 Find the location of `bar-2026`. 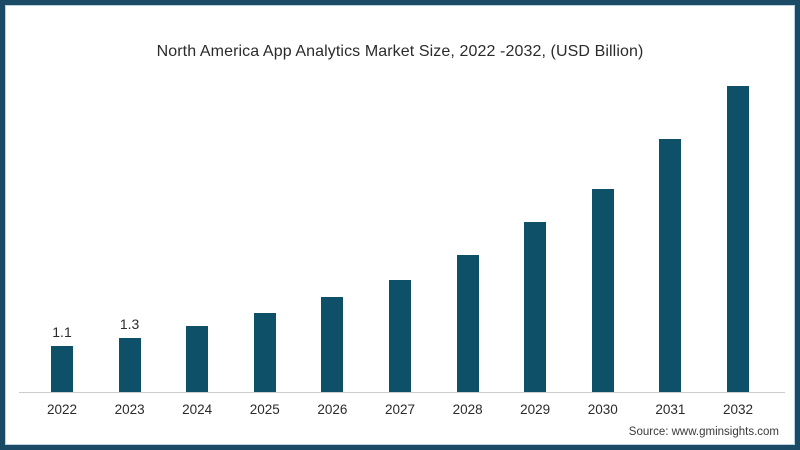

bar-2026 is located at coordinates (332, 344).